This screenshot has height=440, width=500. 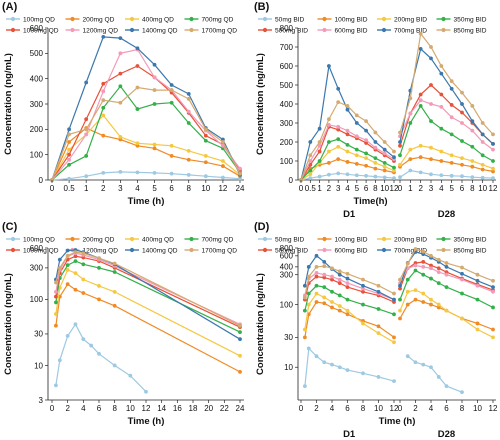 I want to click on x-tick-label: 10, so click(x=477, y=408).